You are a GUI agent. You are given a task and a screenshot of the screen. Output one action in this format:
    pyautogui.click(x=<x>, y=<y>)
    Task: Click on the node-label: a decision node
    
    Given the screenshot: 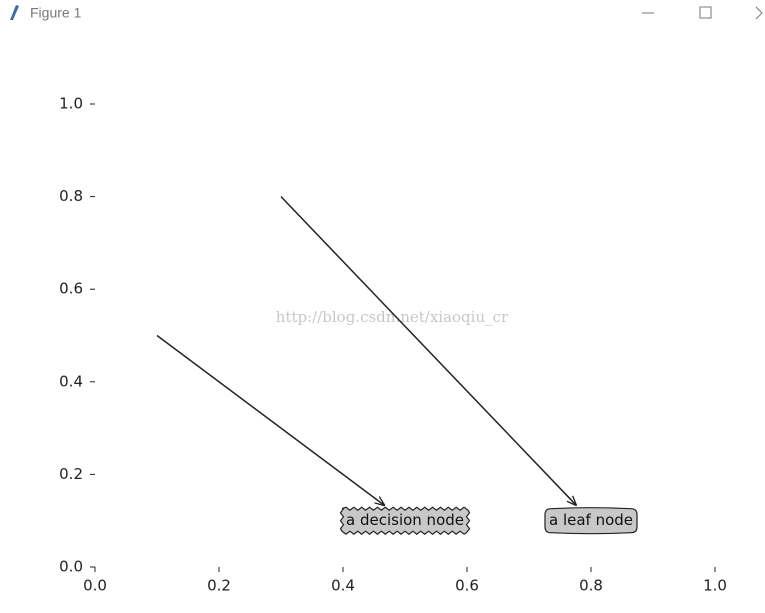 What is the action you would take?
    pyautogui.click(x=405, y=520)
    